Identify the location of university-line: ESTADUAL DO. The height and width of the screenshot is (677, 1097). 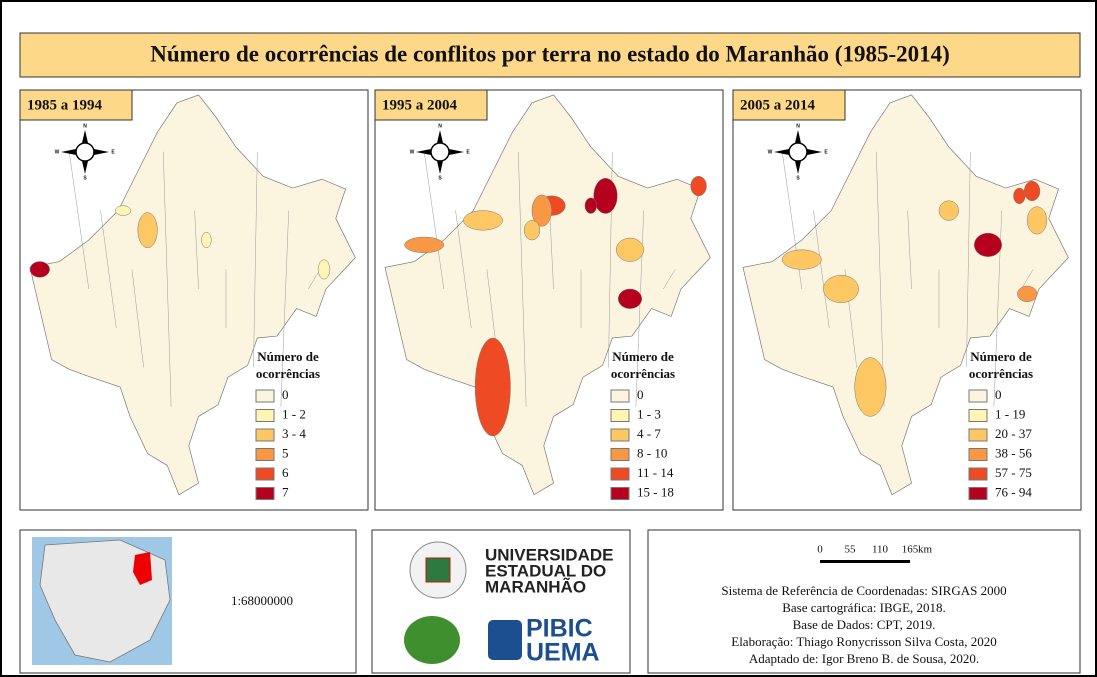
(545, 570).